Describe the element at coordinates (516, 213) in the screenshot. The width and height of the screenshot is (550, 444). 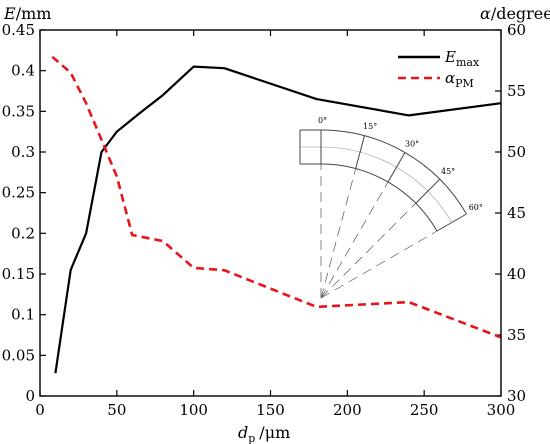
I see `right-y-tick-label: 45` at that location.